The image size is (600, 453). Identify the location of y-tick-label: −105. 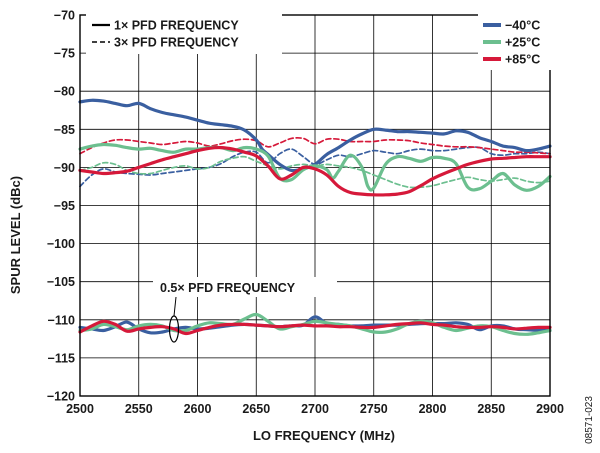
(61, 282).